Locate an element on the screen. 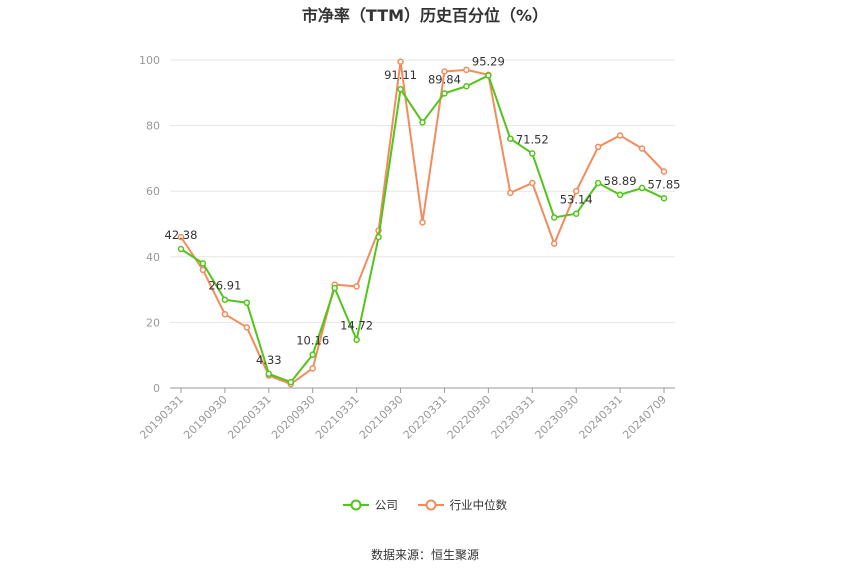 This screenshot has width=850, height=575. data-label: 26.91 is located at coordinates (224, 286).